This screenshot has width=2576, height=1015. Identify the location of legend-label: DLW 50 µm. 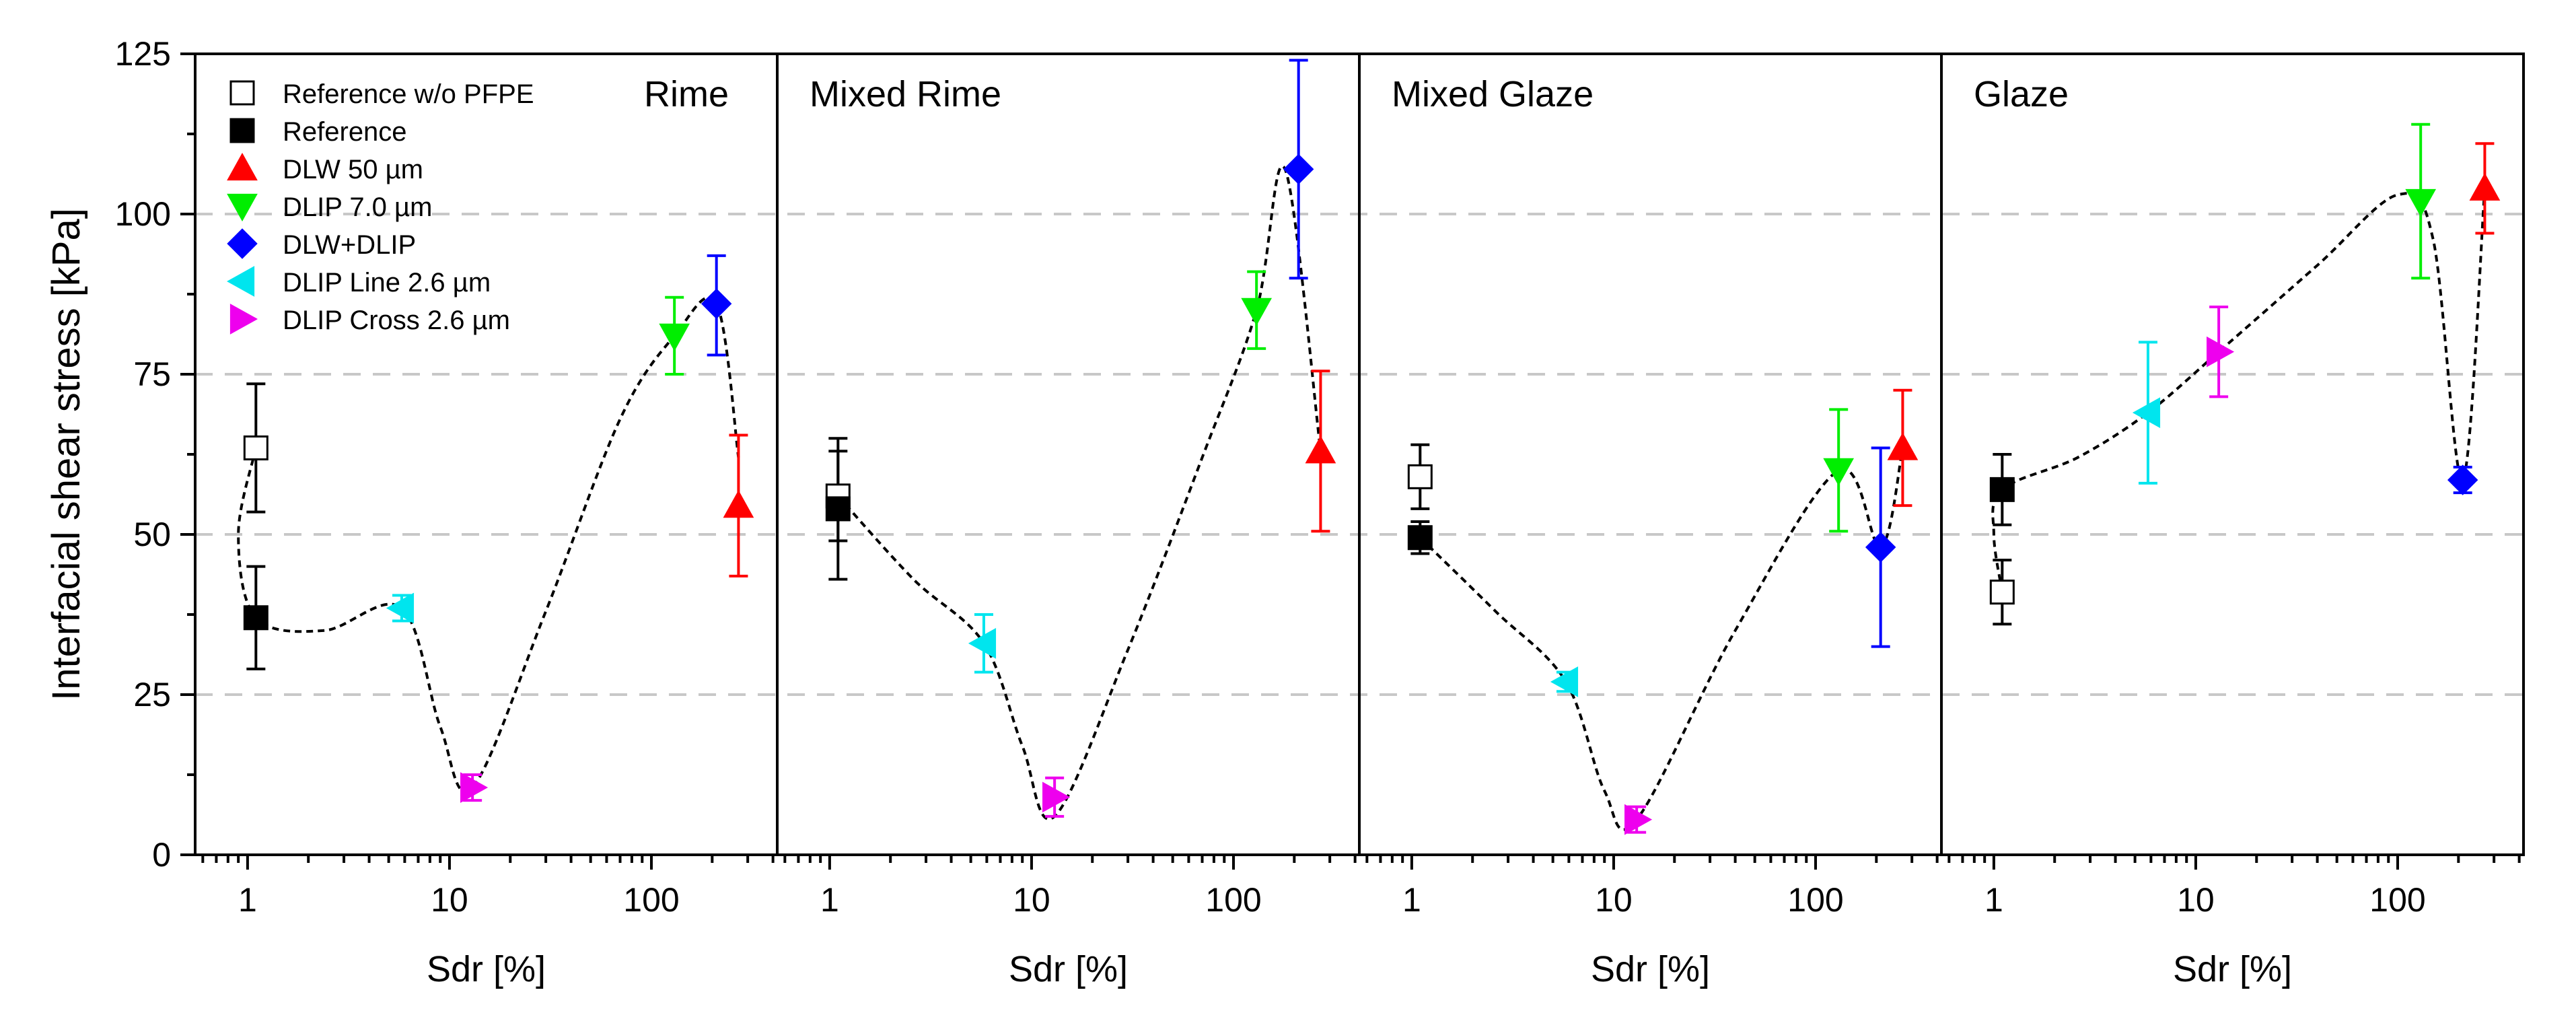
(353, 170).